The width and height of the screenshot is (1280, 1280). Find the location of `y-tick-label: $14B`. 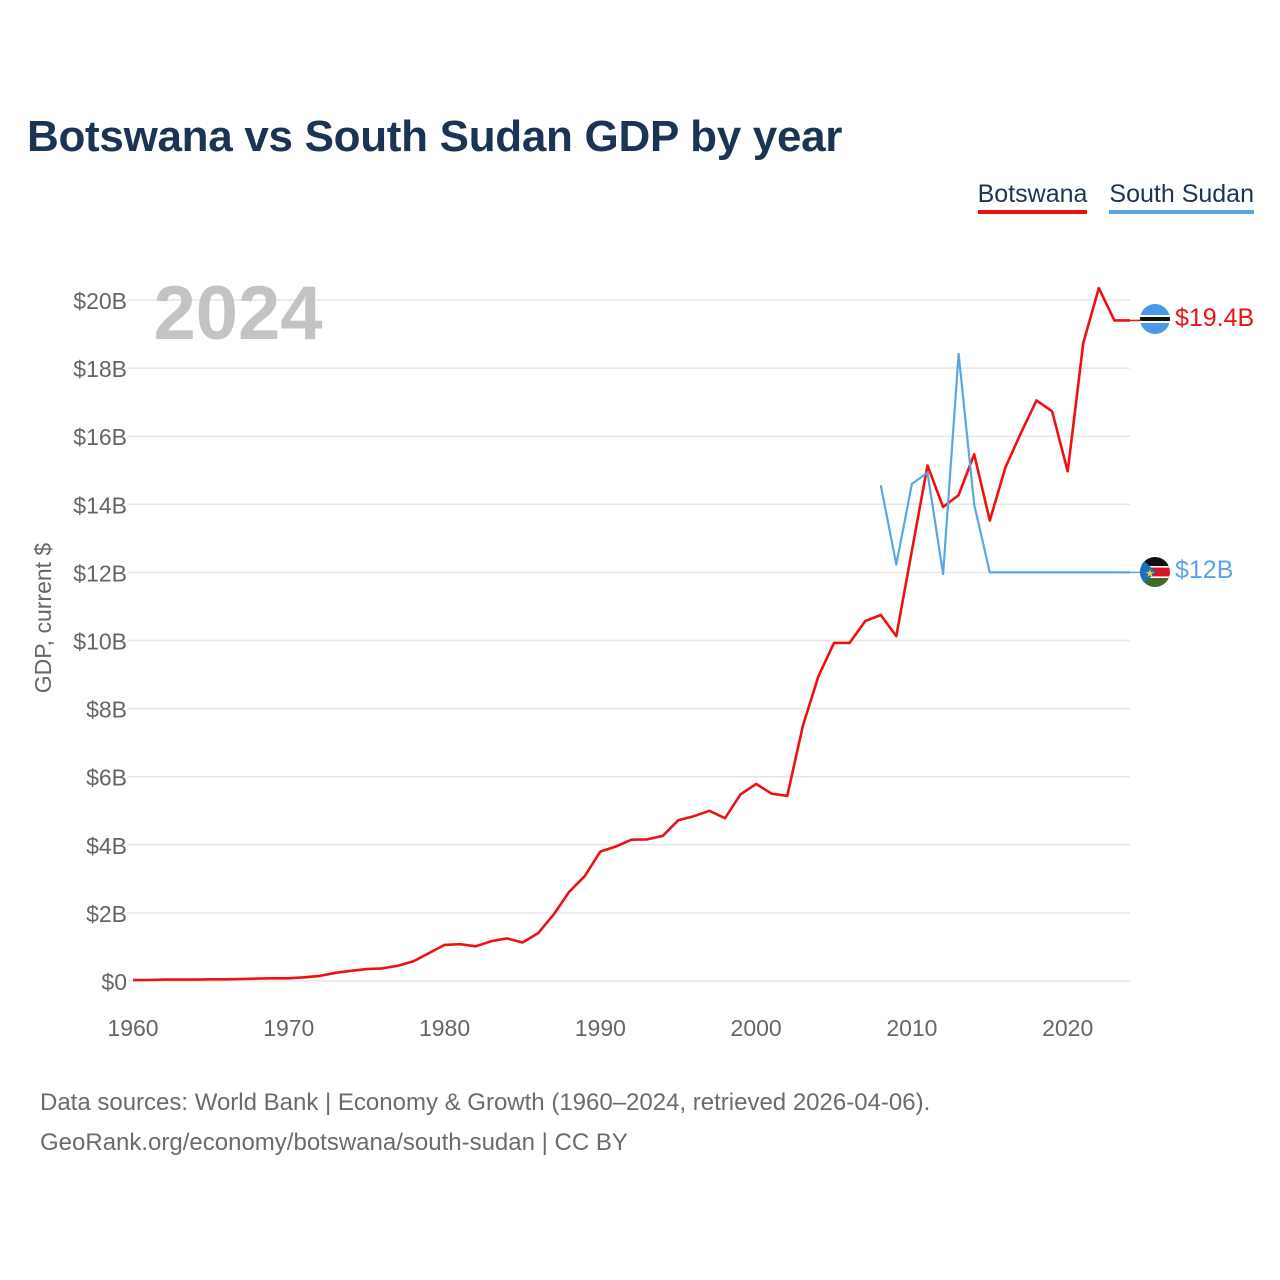

y-tick-label: $14B is located at coordinates (100, 505).